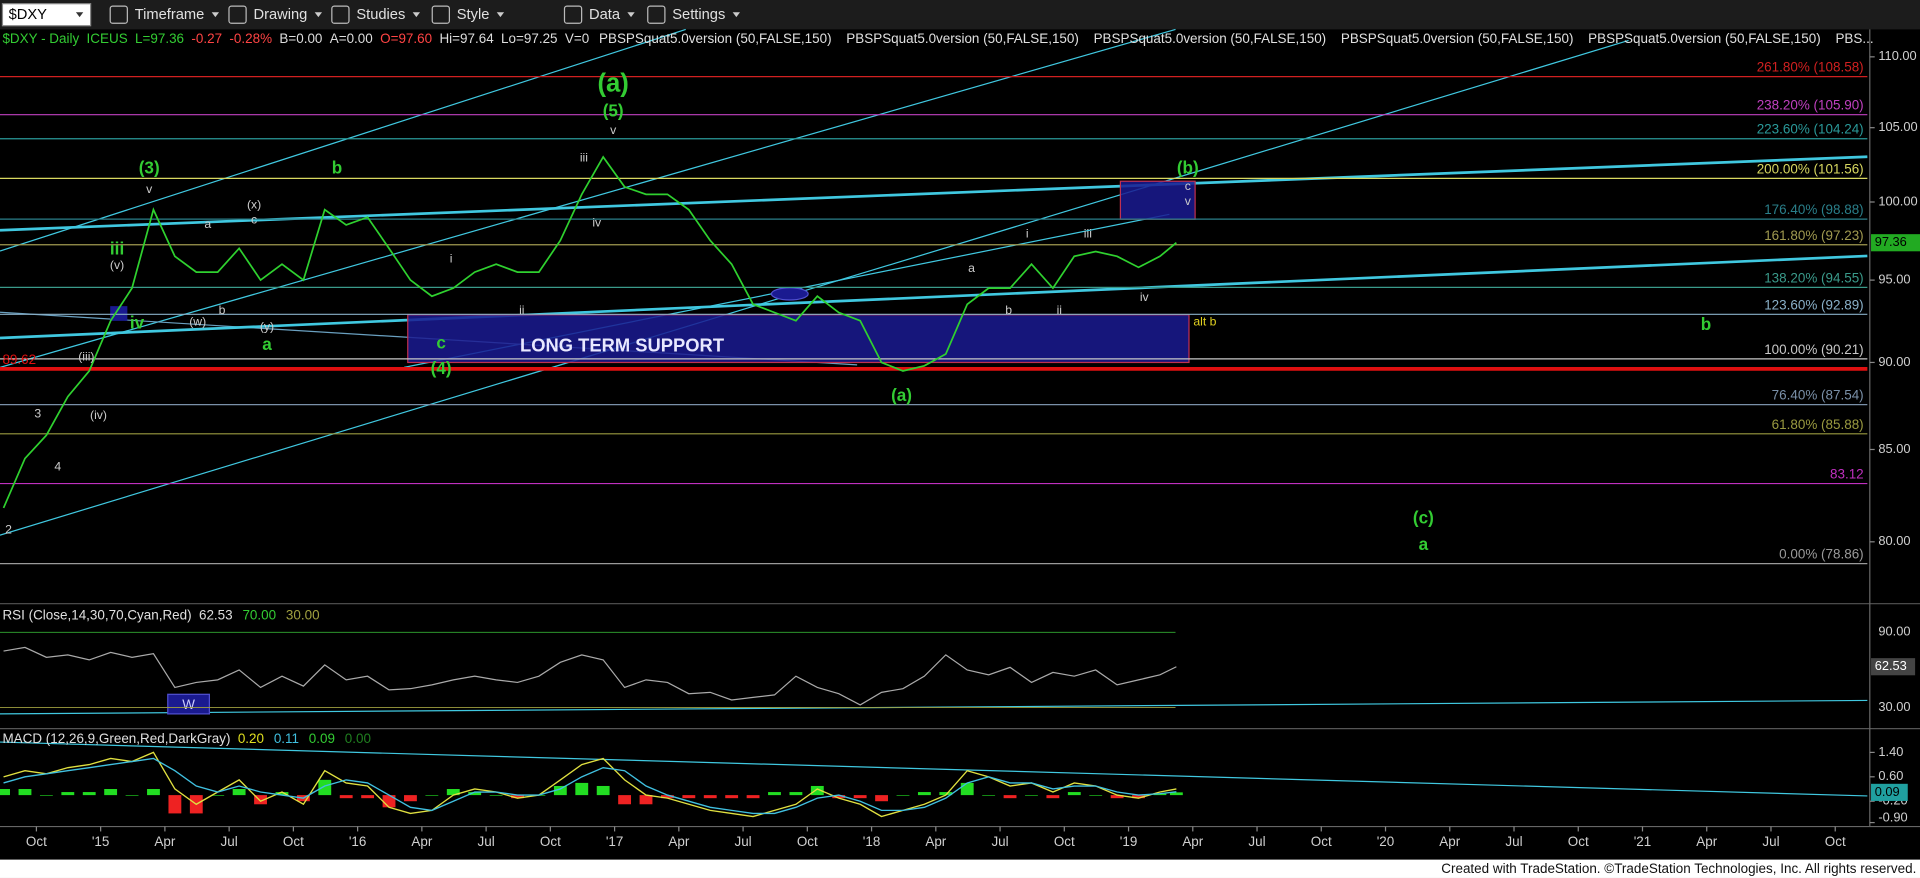  I want to click on wave-label: (v), so click(117, 265).